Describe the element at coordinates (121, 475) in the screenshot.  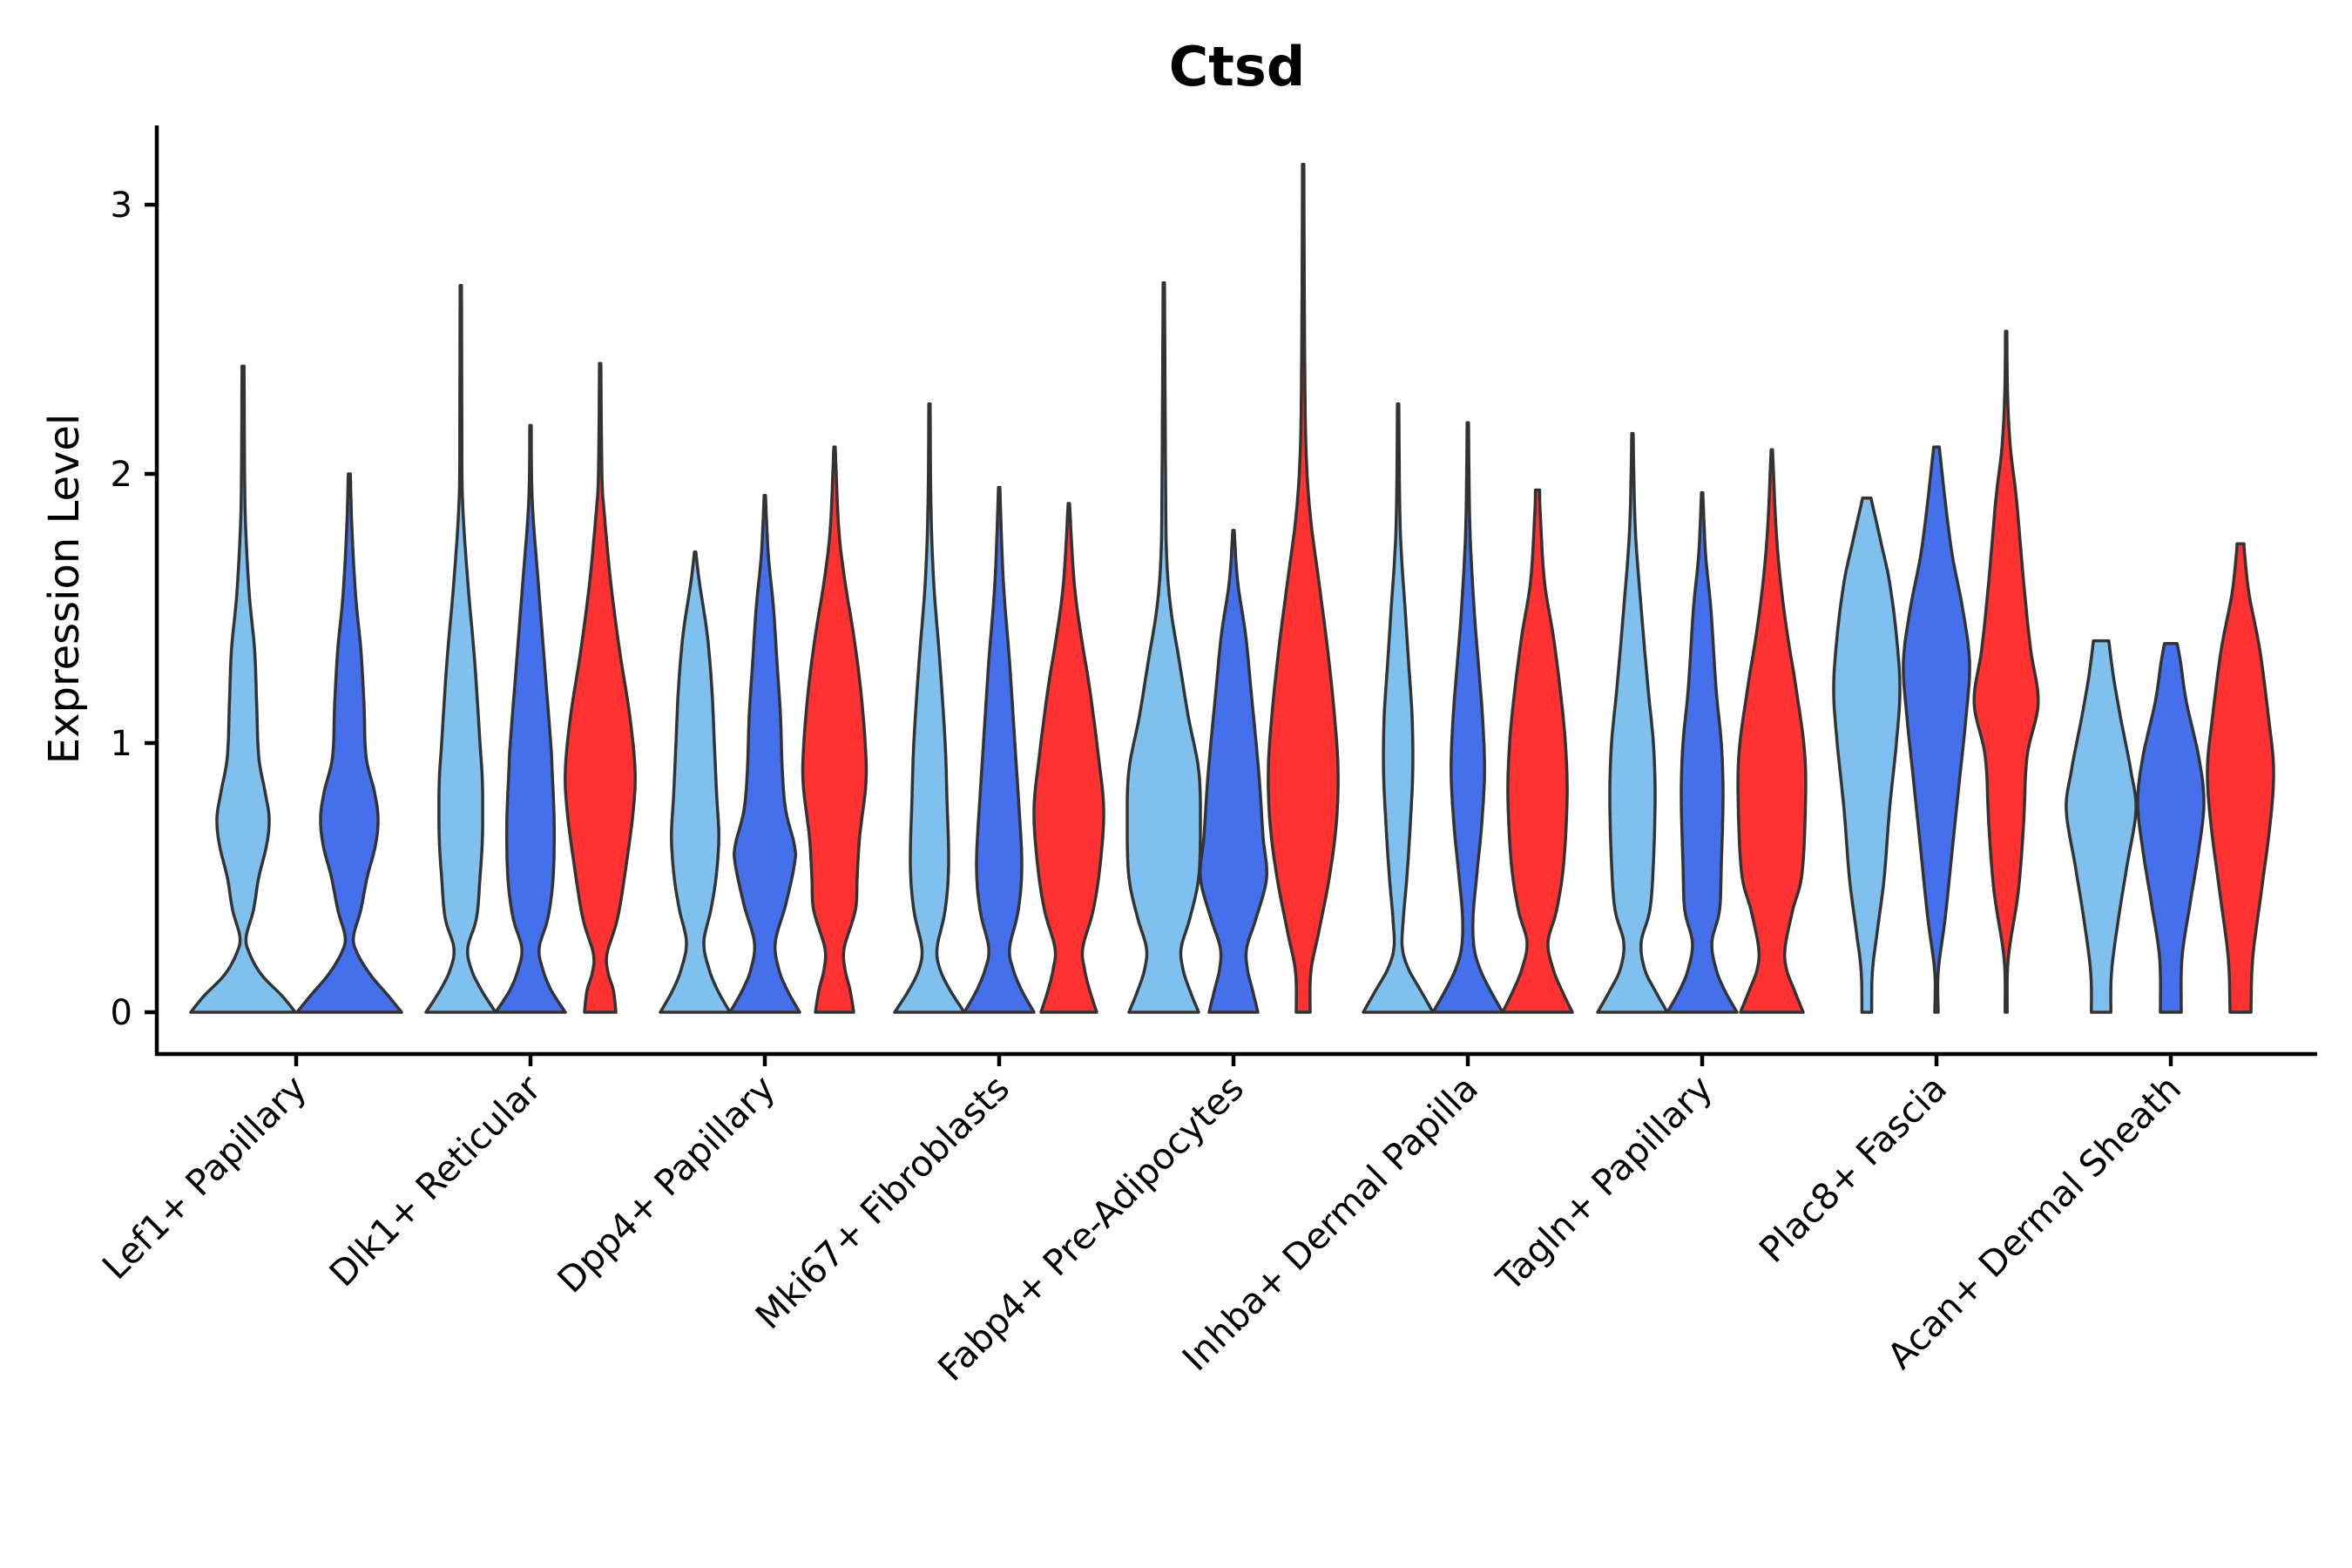
I see `y-tick-label: 2` at that location.